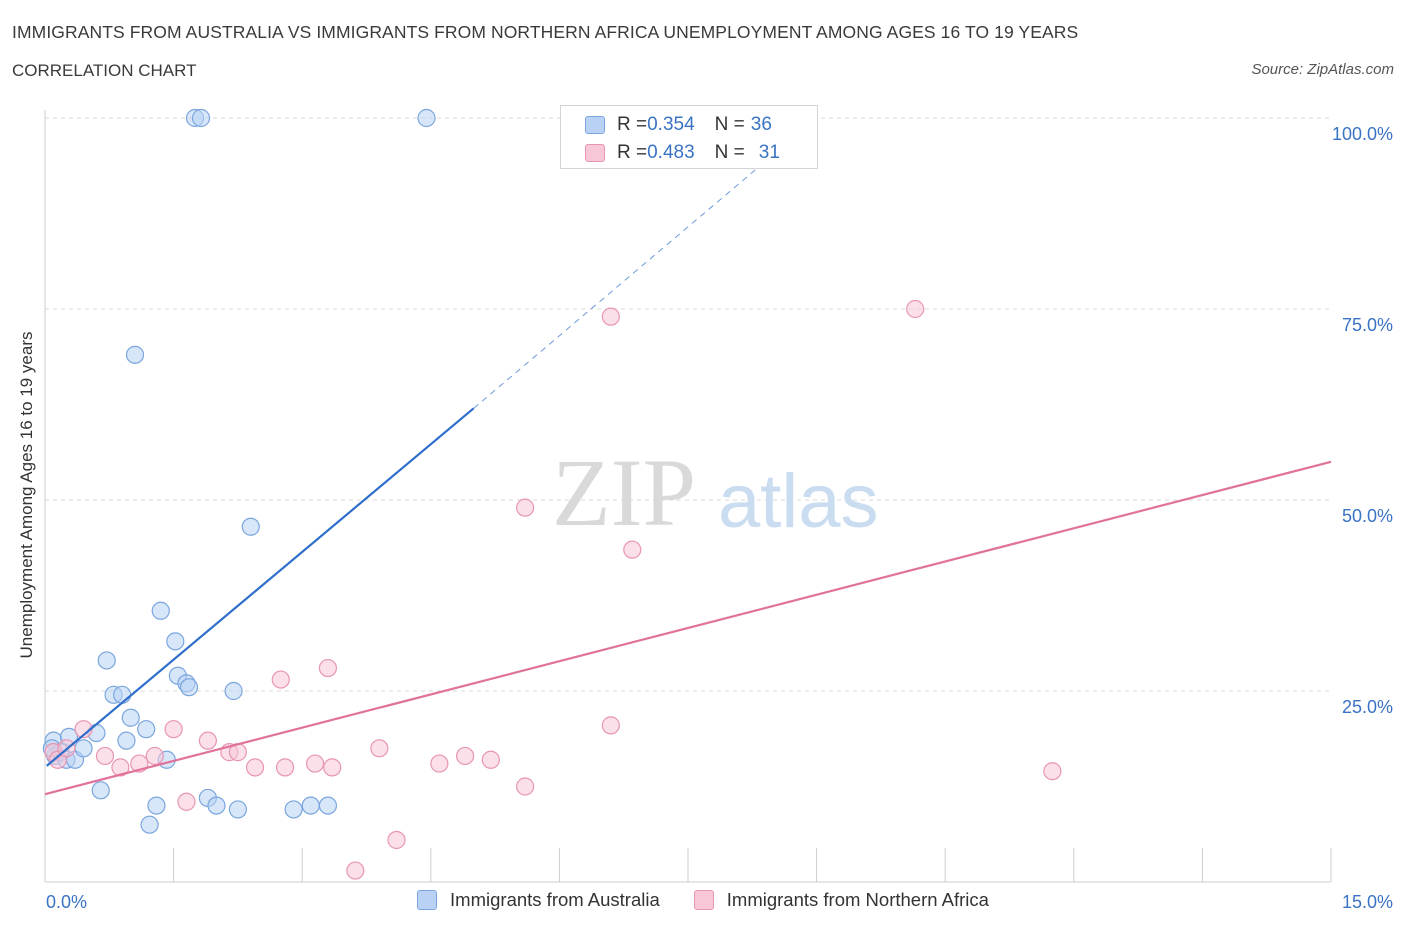 Image resolution: width=1406 pixels, height=930 pixels. What do you see at coordinates (104, 70) in the screenshot?
I see `chart-subtitle: CORRELATION CHART` at bounding box center [104, 70].